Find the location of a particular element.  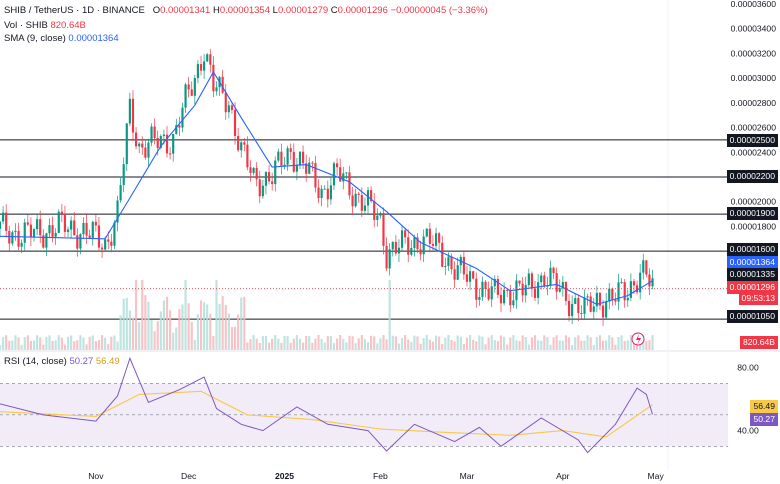

time-tick-label: 2025 is located at coordinates (284, 476).